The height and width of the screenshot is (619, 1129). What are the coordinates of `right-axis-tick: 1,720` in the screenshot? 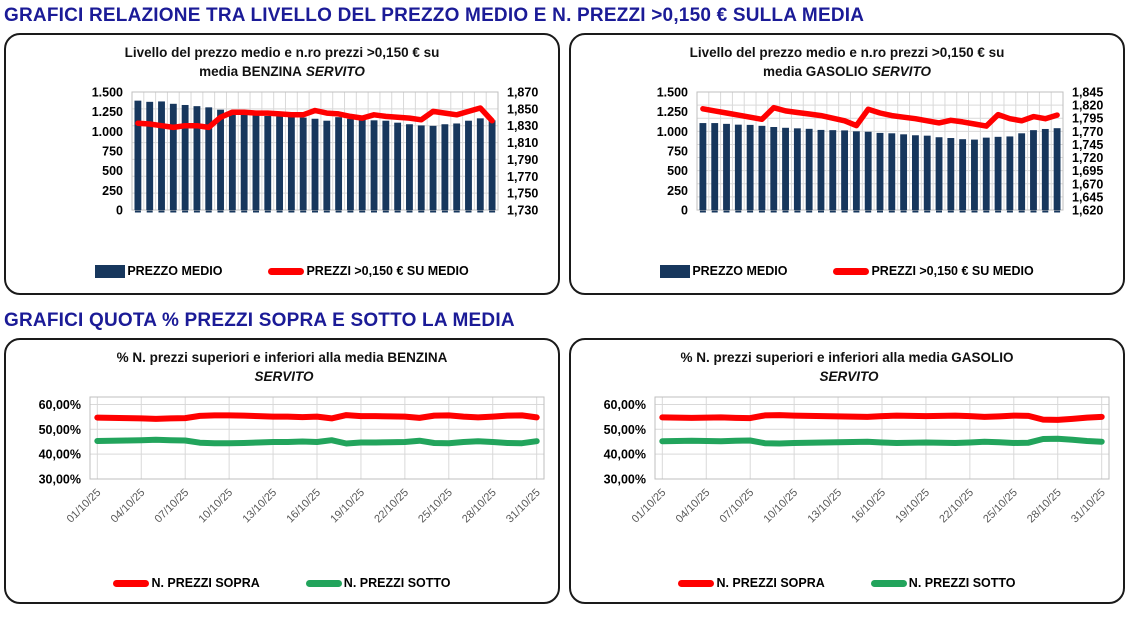 It's located at (1087, 158).